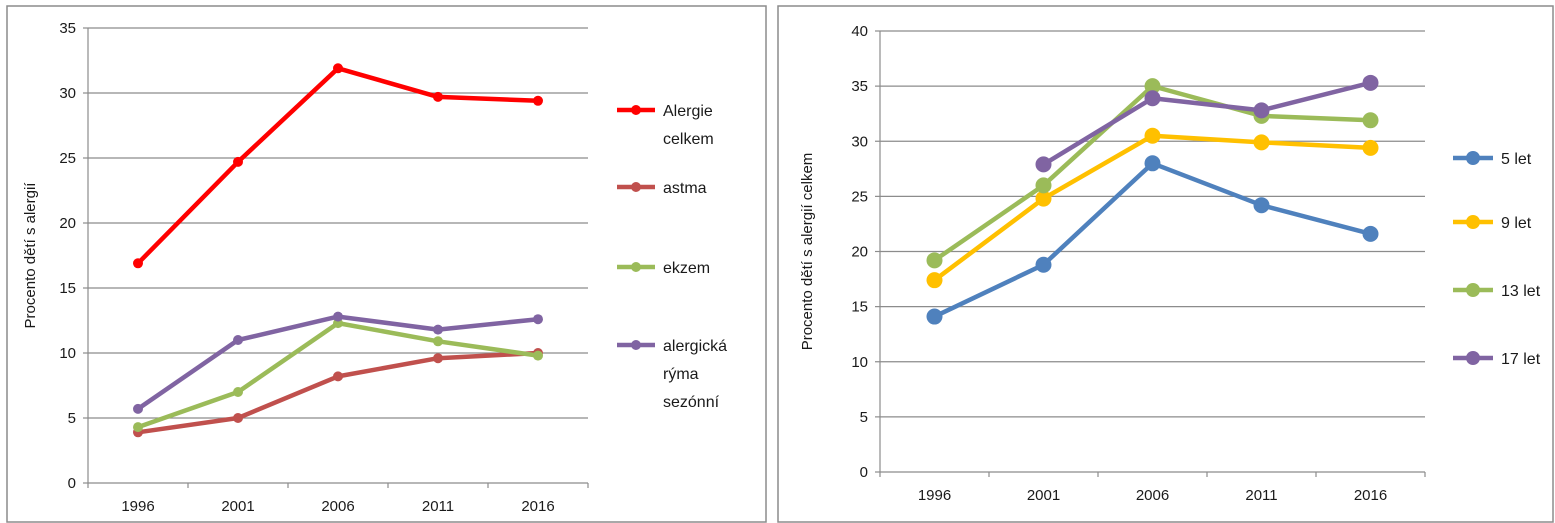 The height and width of the screenshot is (523, 1555). I want to click on legend-label-line: celkem, so click(688, 139).